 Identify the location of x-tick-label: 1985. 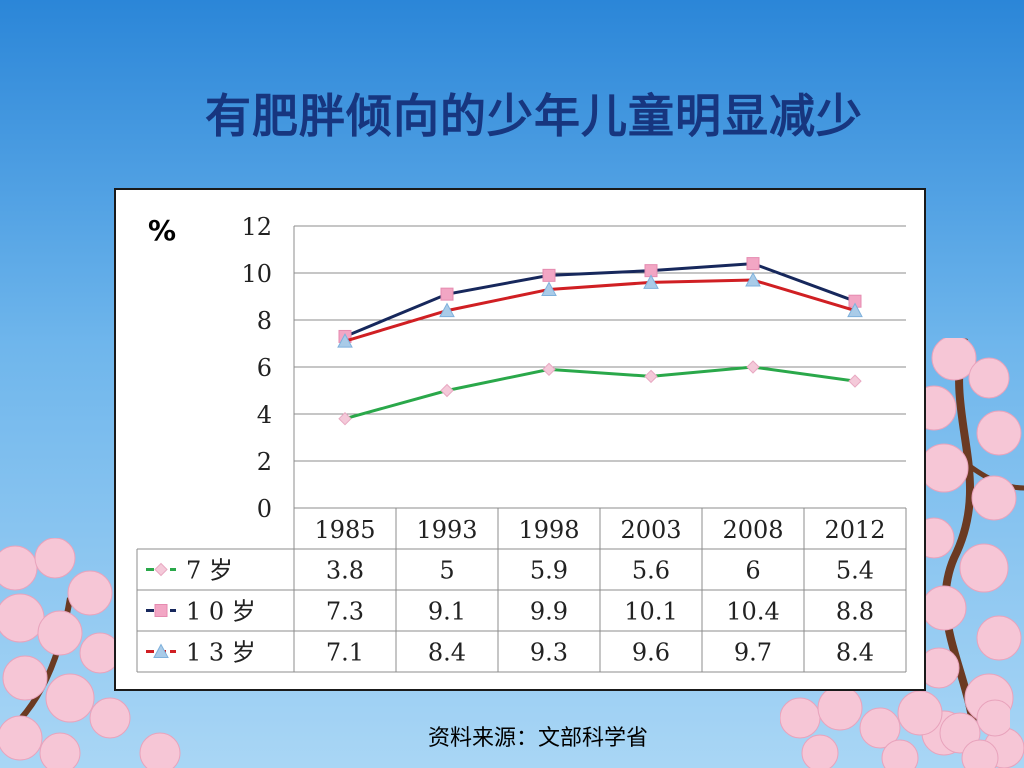
(344, 530).